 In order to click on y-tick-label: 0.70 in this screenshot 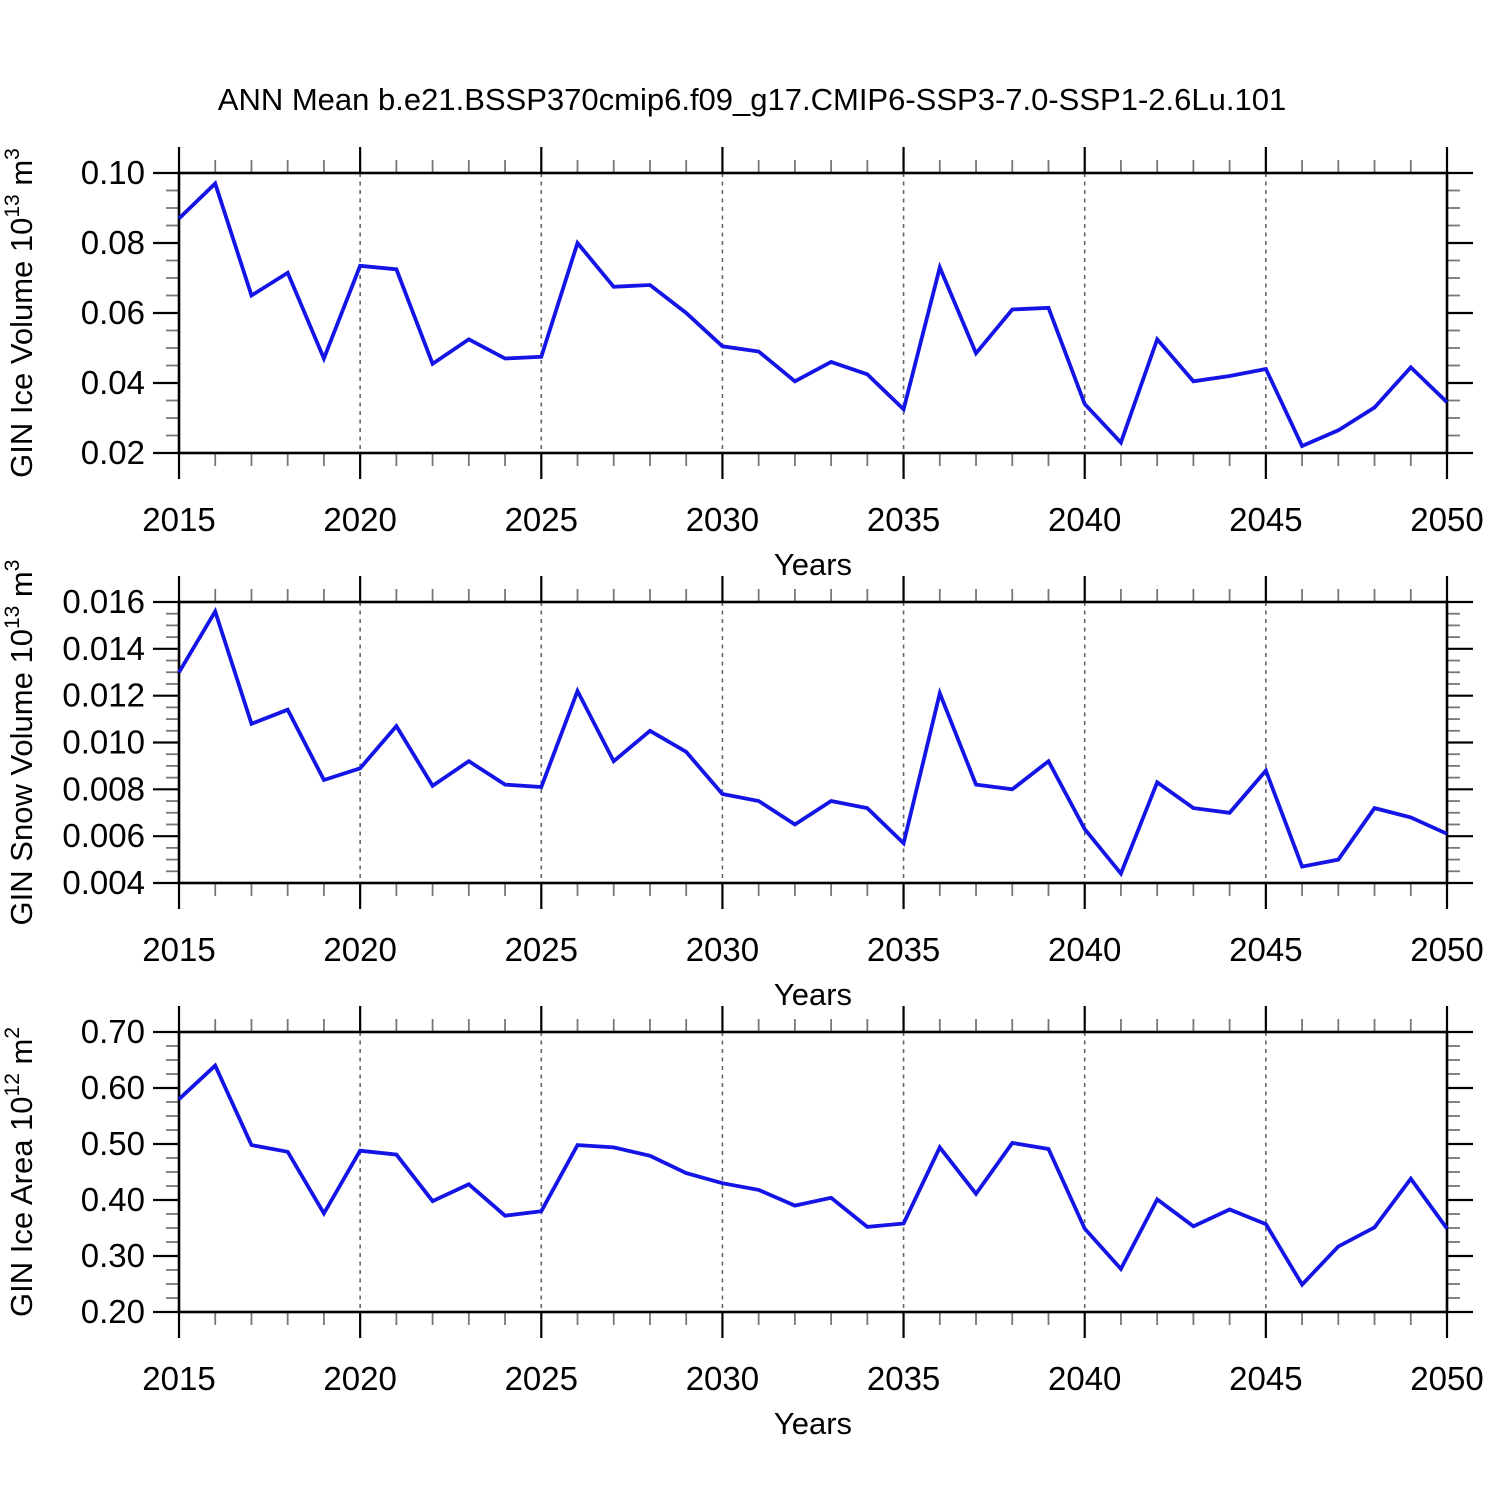, I will do `click(113, 1031)`.